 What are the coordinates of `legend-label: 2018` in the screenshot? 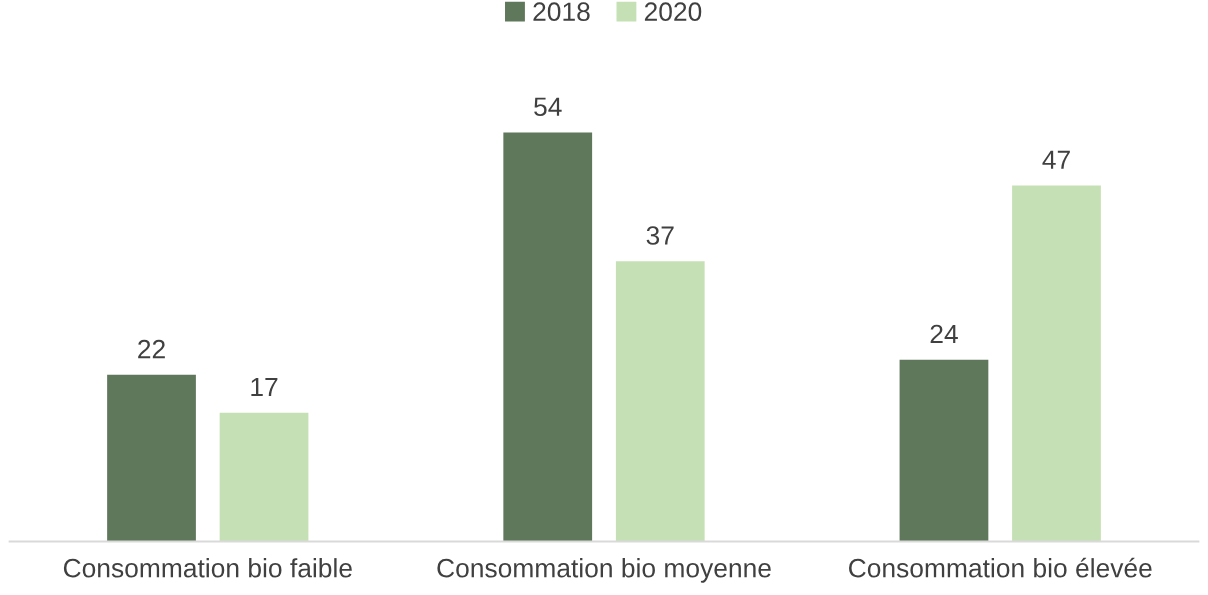 It's located at (561, 12).